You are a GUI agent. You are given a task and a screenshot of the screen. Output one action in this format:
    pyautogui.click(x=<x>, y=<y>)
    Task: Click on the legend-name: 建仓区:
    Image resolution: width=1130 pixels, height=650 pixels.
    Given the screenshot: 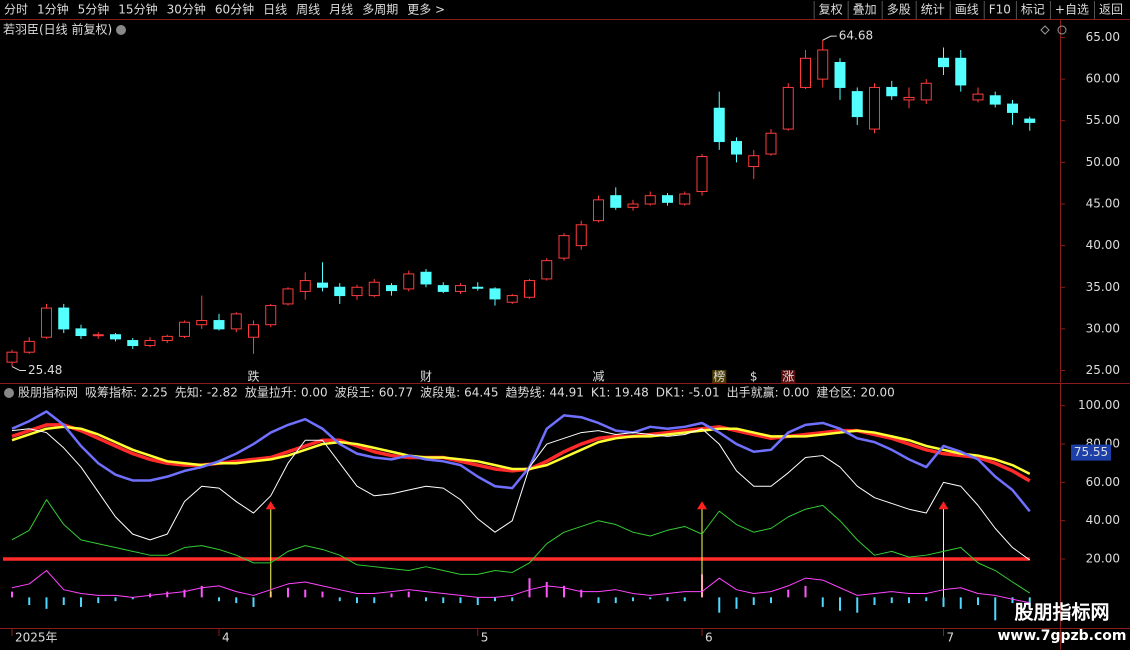 What is the action you would take?
    pyautogui.click(x=836, y=393)
    